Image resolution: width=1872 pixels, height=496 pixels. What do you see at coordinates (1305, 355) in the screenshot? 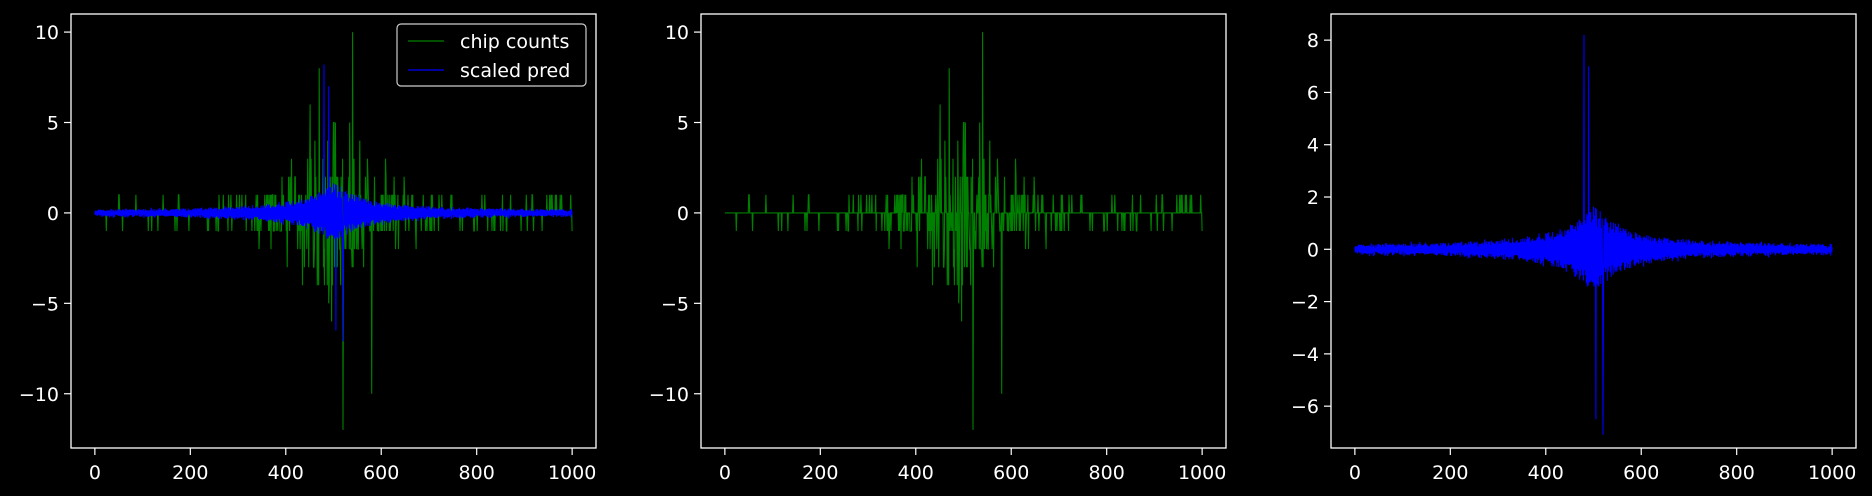
I see `y-tick-label: −4` at bounding box center [1305, 355].